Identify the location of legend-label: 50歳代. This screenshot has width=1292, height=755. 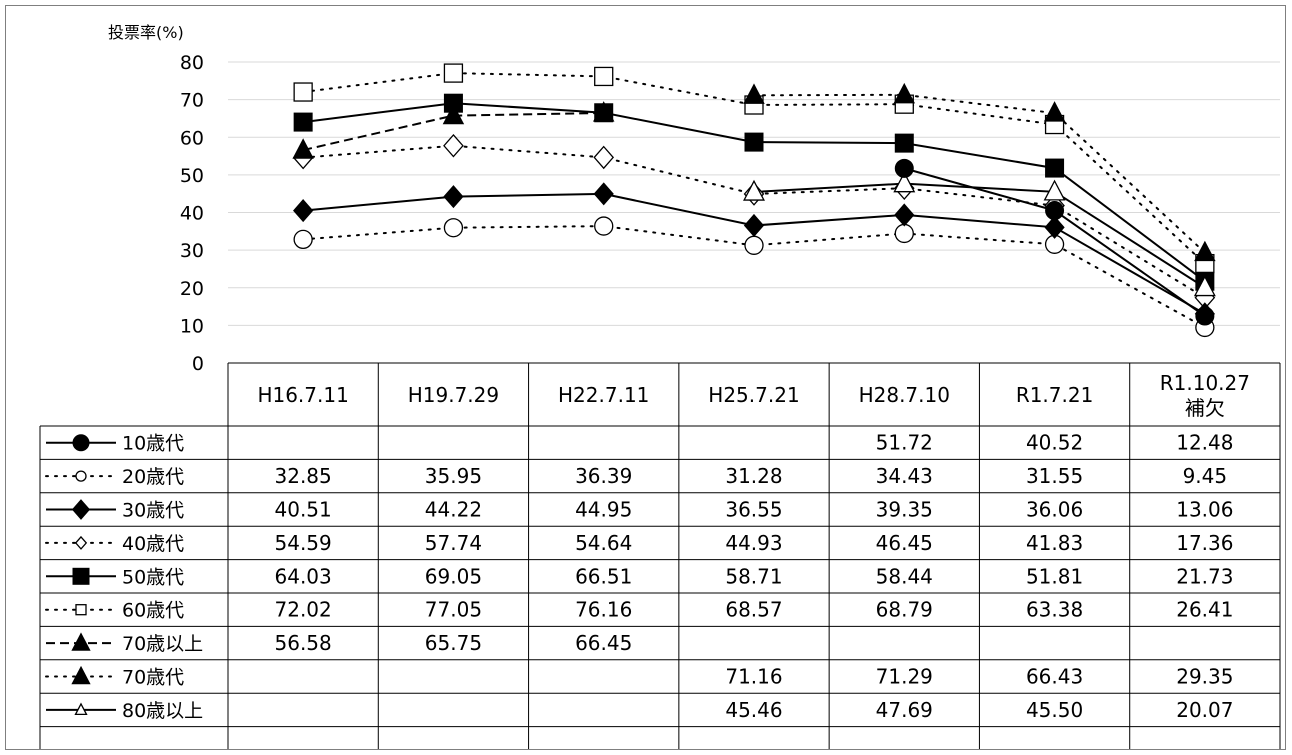
(153, 577).